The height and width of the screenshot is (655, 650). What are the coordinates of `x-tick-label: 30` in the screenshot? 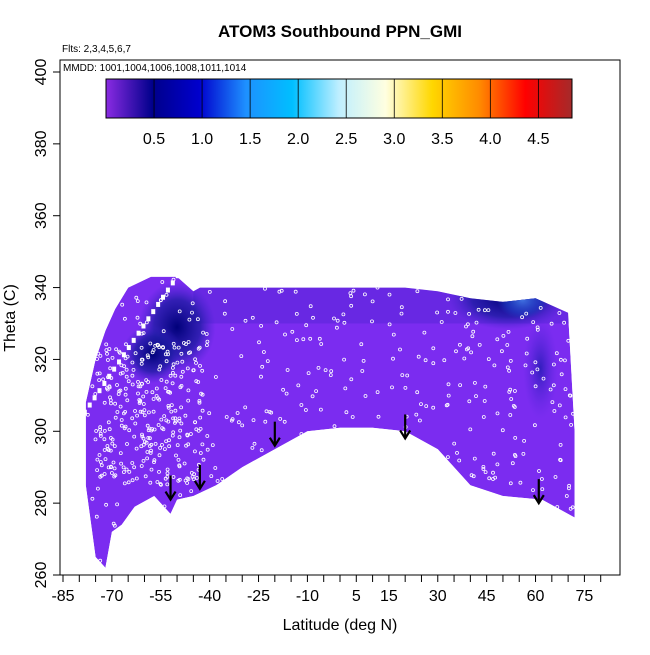 It's located at (438, 596).